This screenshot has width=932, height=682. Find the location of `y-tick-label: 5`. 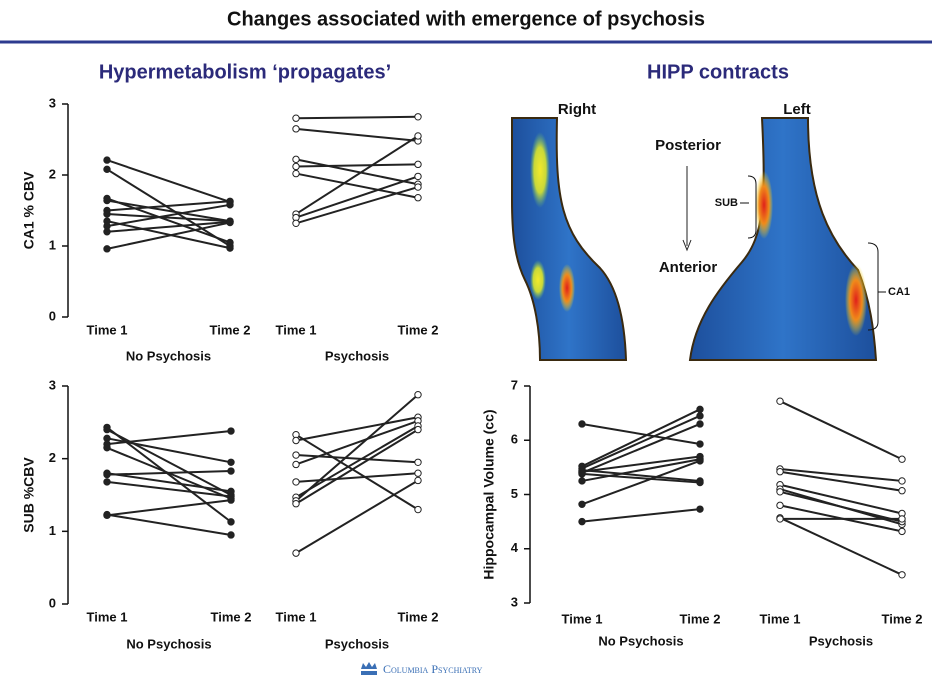

y-tick-label: 5 is located at coordinates (514, 493).